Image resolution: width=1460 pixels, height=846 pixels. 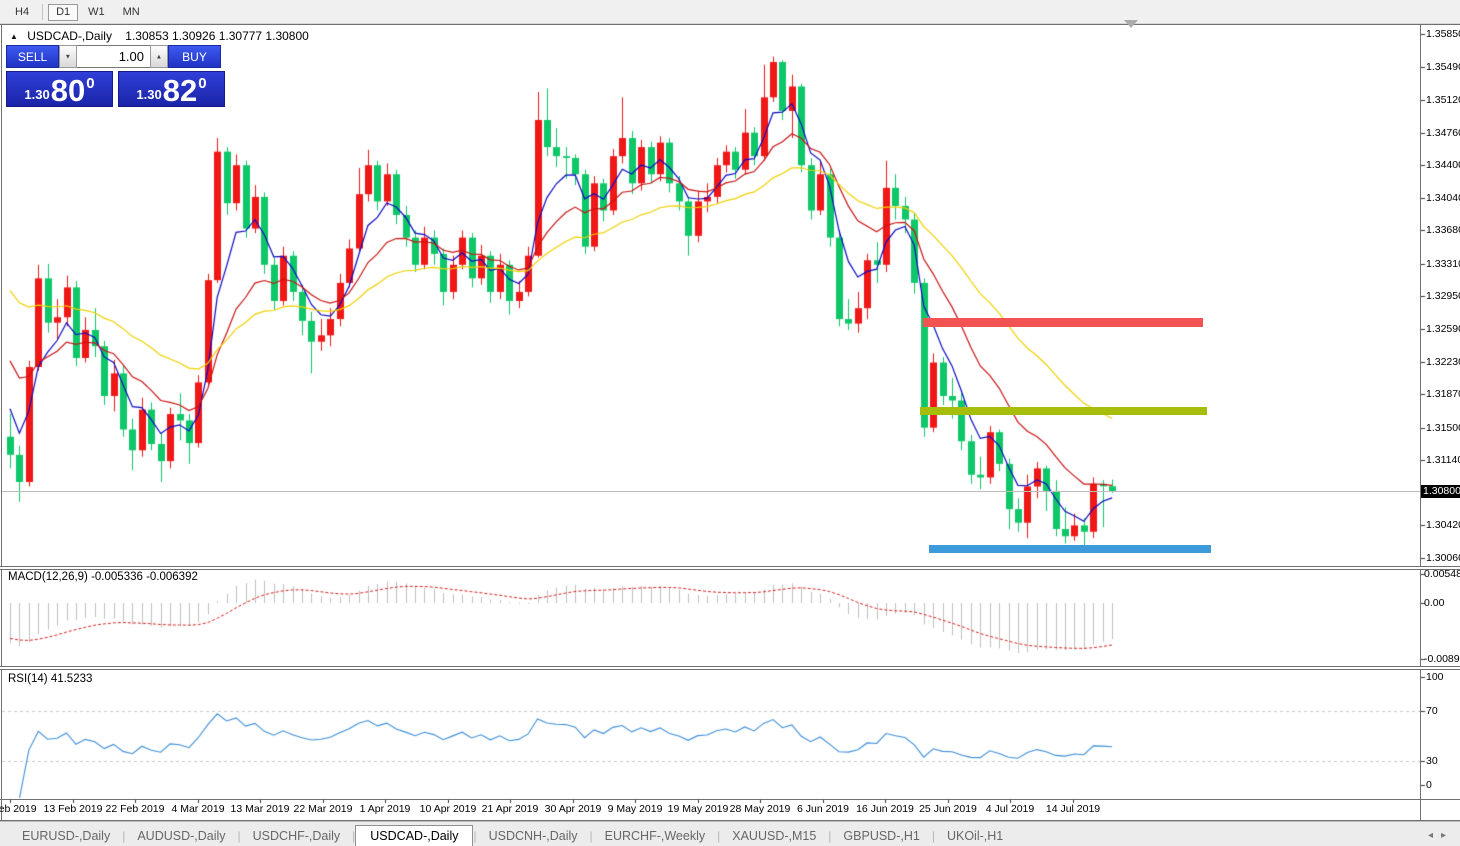 What do you see at coordinates (217, 36) in the screenshot?
I see `chart-ohlc-values: 1.30853 1.30926 1.30777 1.30800` at bounding box center [217, 36].